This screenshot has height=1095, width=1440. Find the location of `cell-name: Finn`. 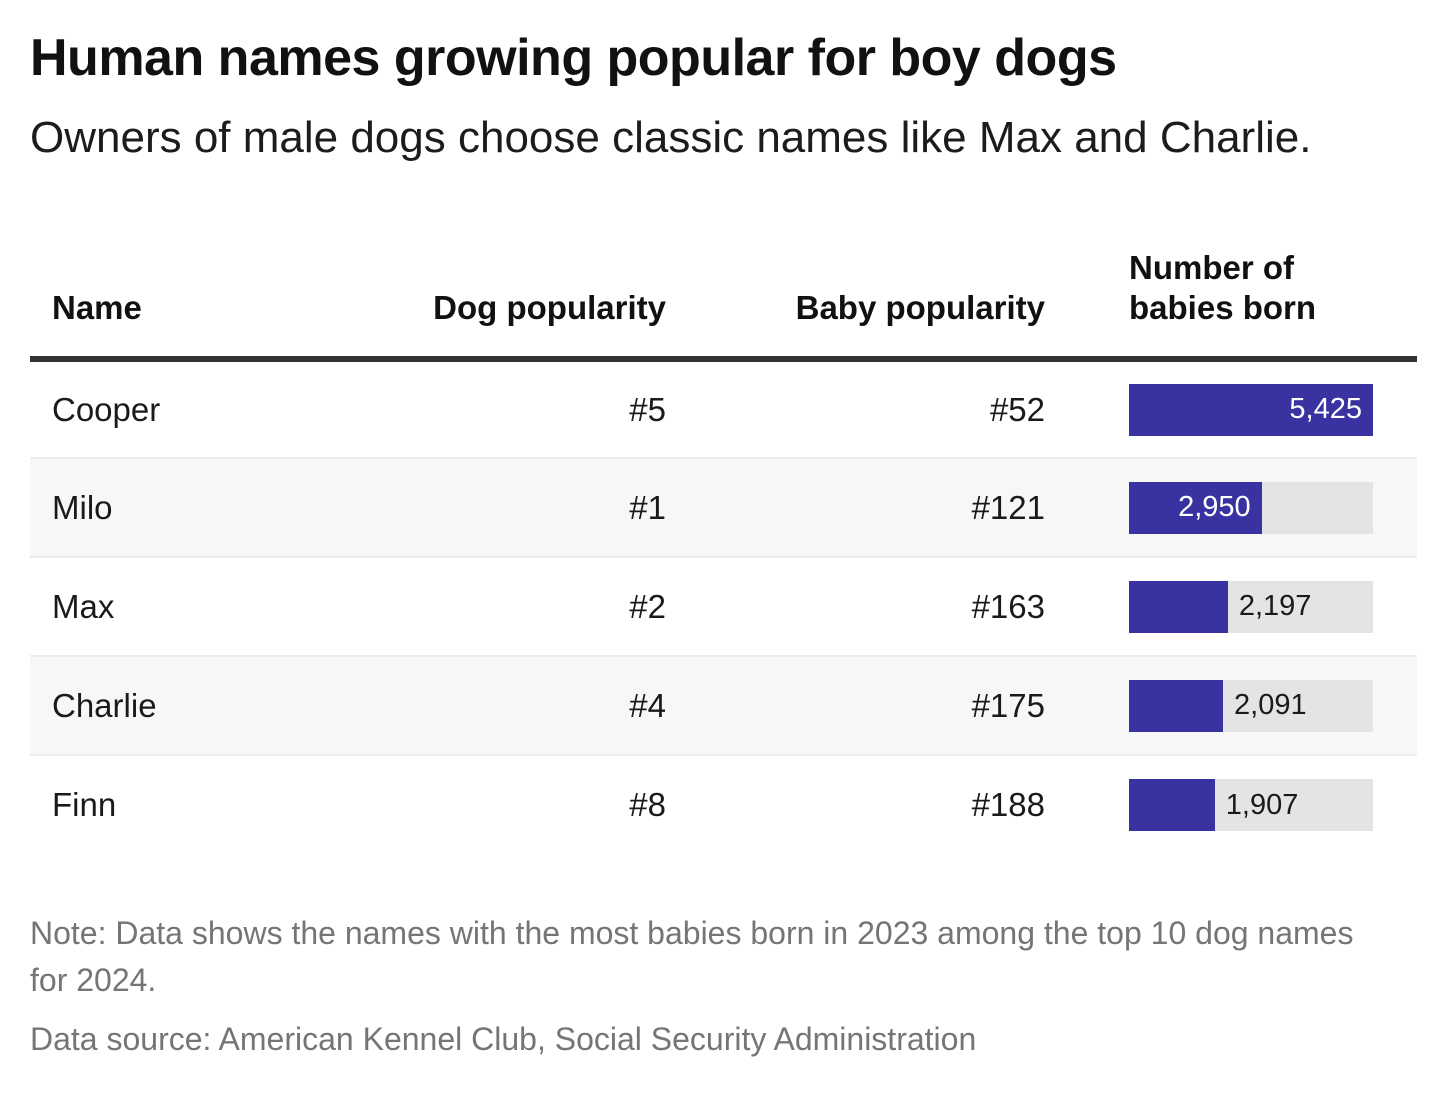

cell-name: Finn is located at coordinates (195, 804).